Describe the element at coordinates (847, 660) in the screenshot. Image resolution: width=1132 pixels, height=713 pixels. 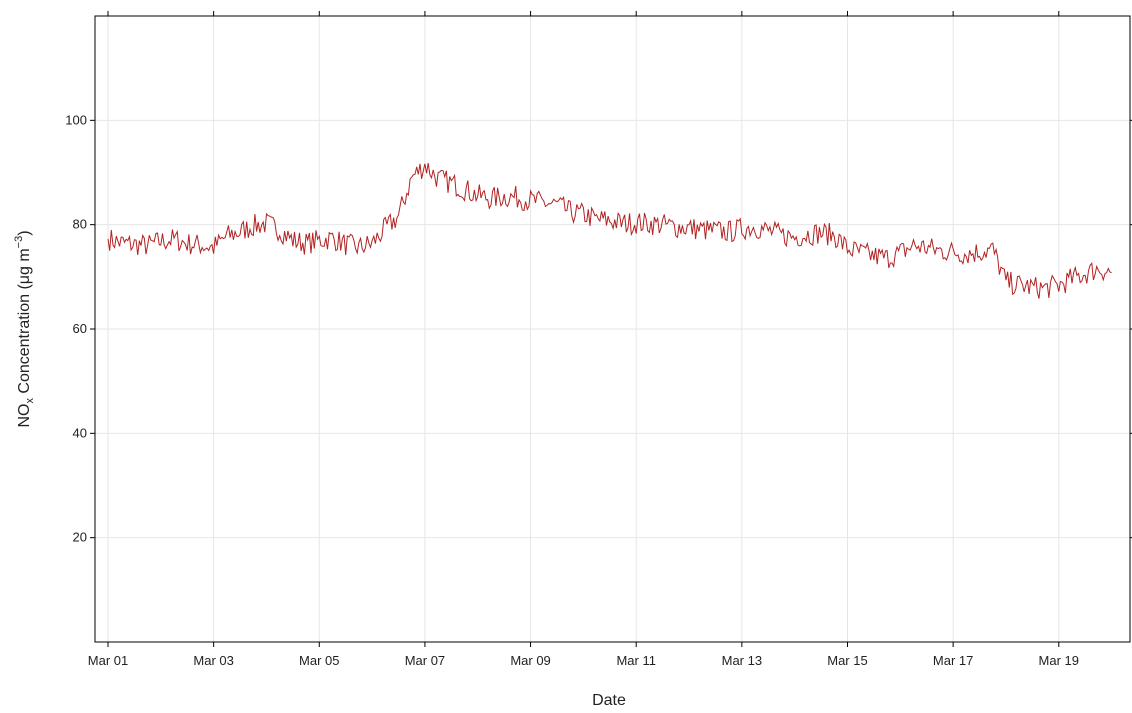
I see `x-tick-label: Mar 15` at that location.